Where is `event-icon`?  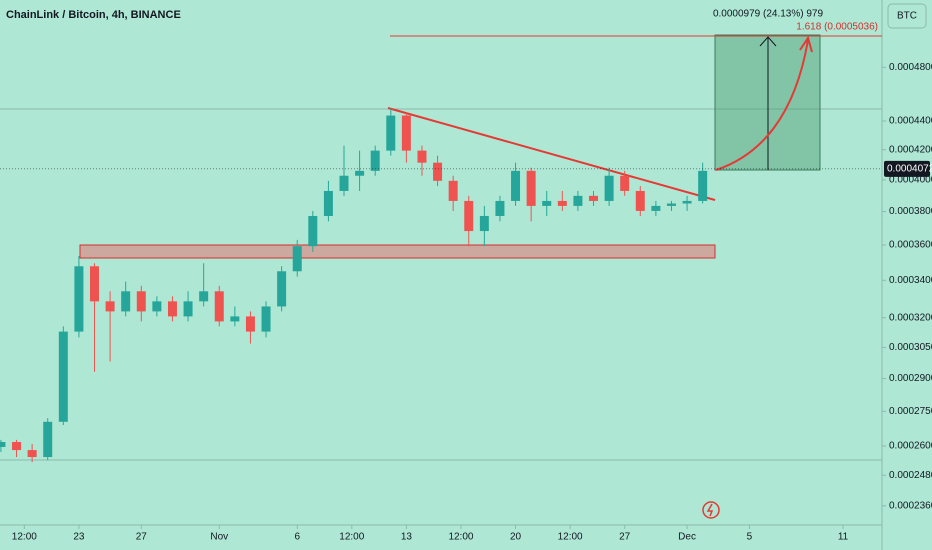
event-icon is located at coordinates (711, 510).